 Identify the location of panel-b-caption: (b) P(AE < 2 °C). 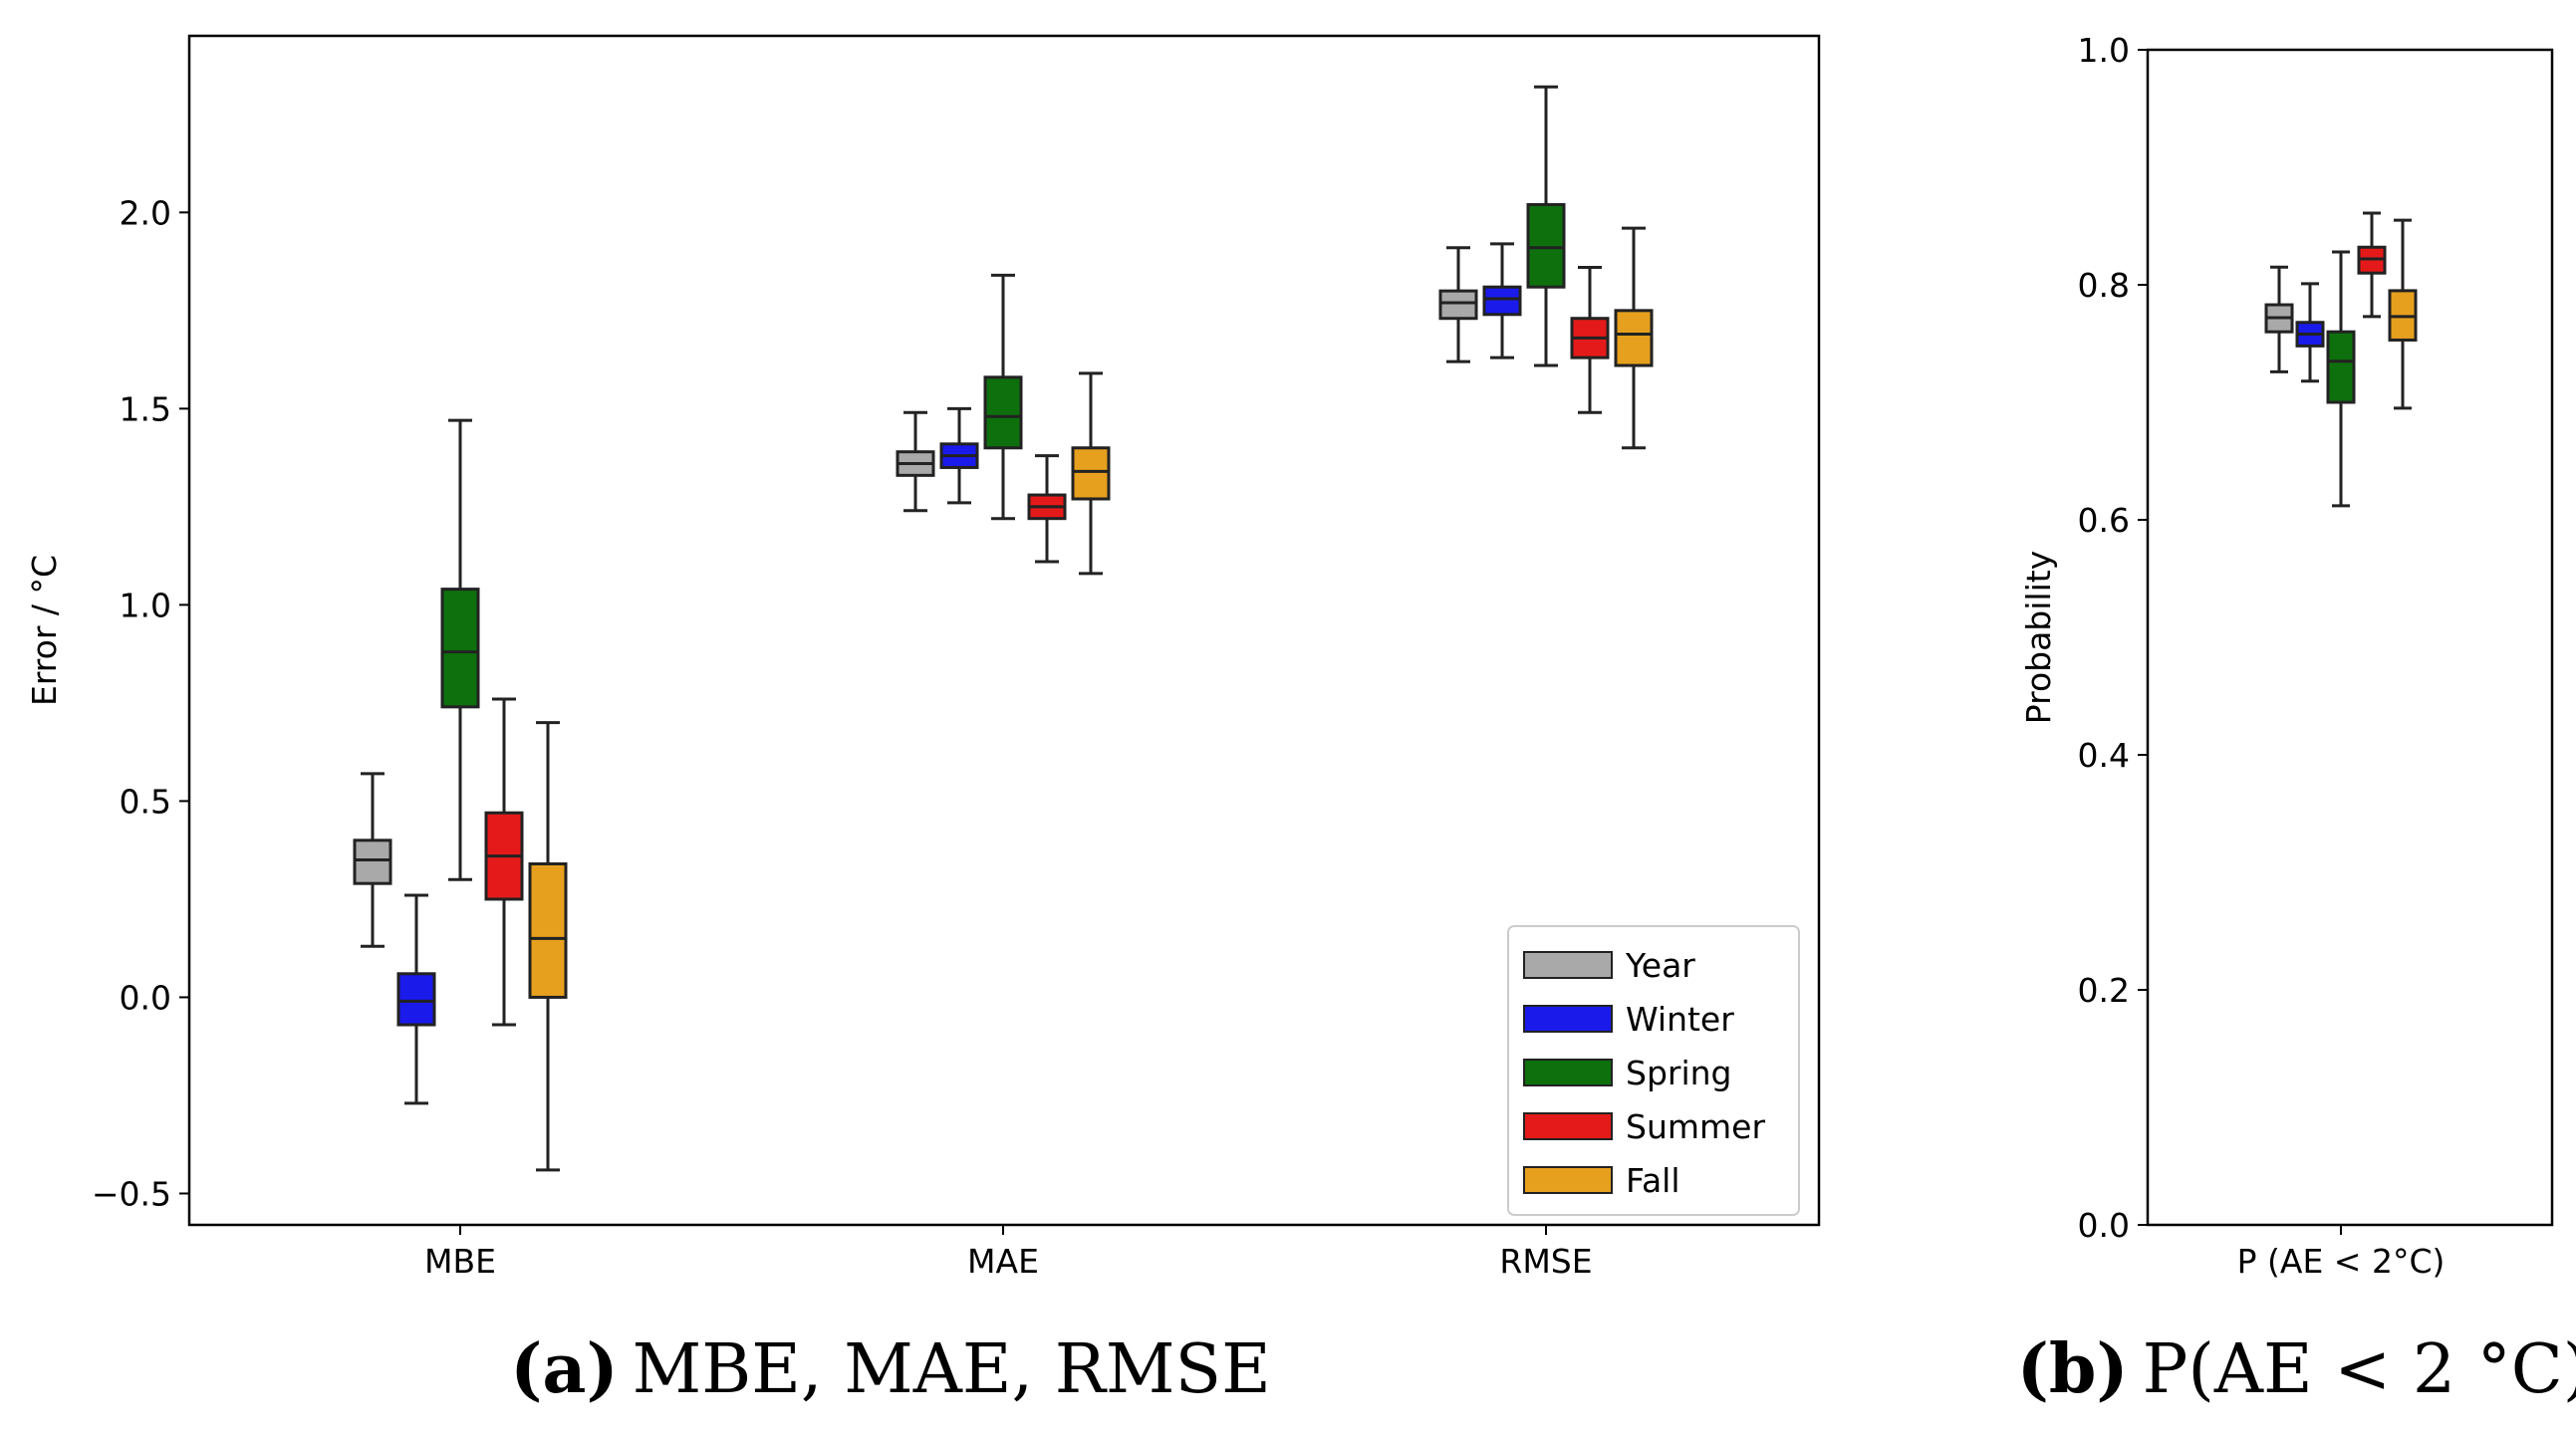
(2296, 1369).